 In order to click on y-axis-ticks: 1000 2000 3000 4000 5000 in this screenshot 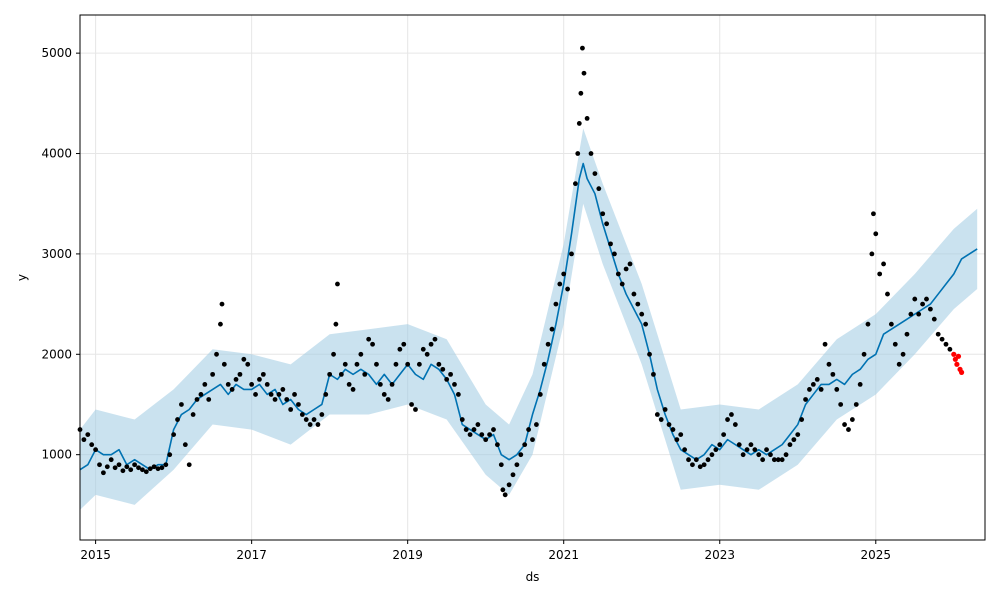, I will do `click(60, 254)`.